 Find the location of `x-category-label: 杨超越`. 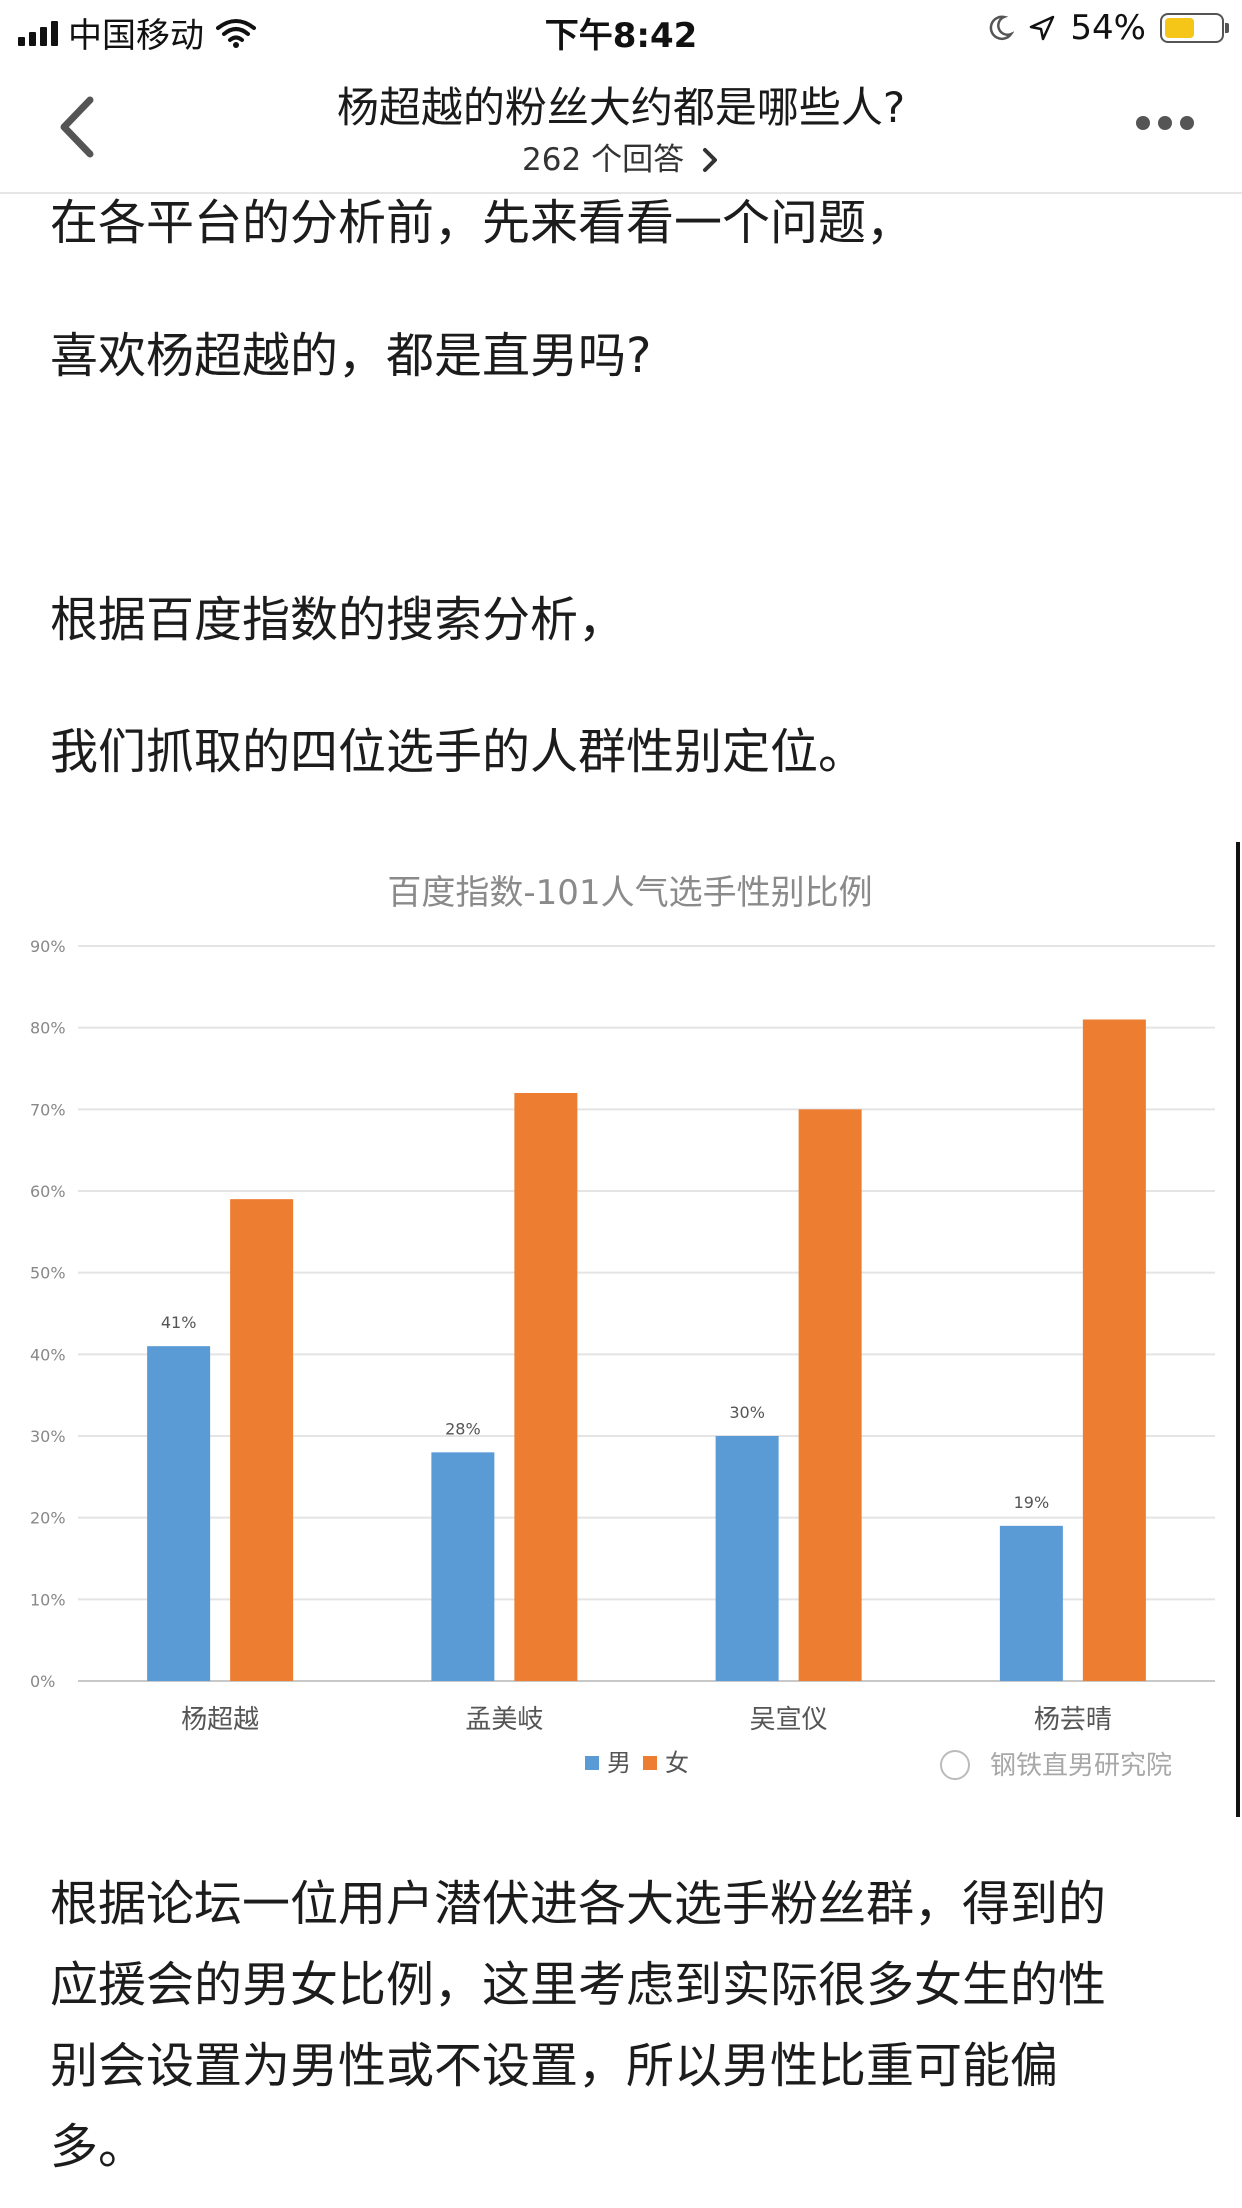

x-category-label: 杨超越 is located at coordinates (220, 1720).